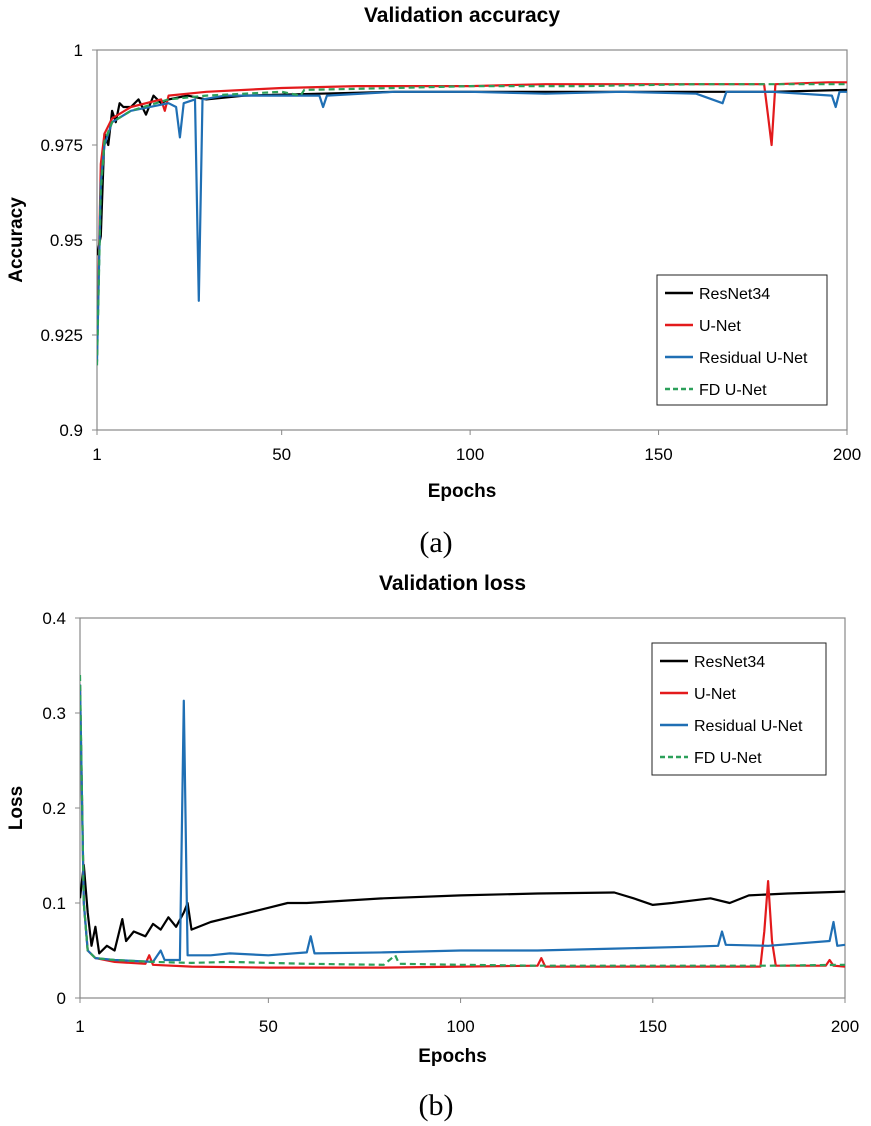  I want to click on y-tick-label: 0.3, so click(54, 713).